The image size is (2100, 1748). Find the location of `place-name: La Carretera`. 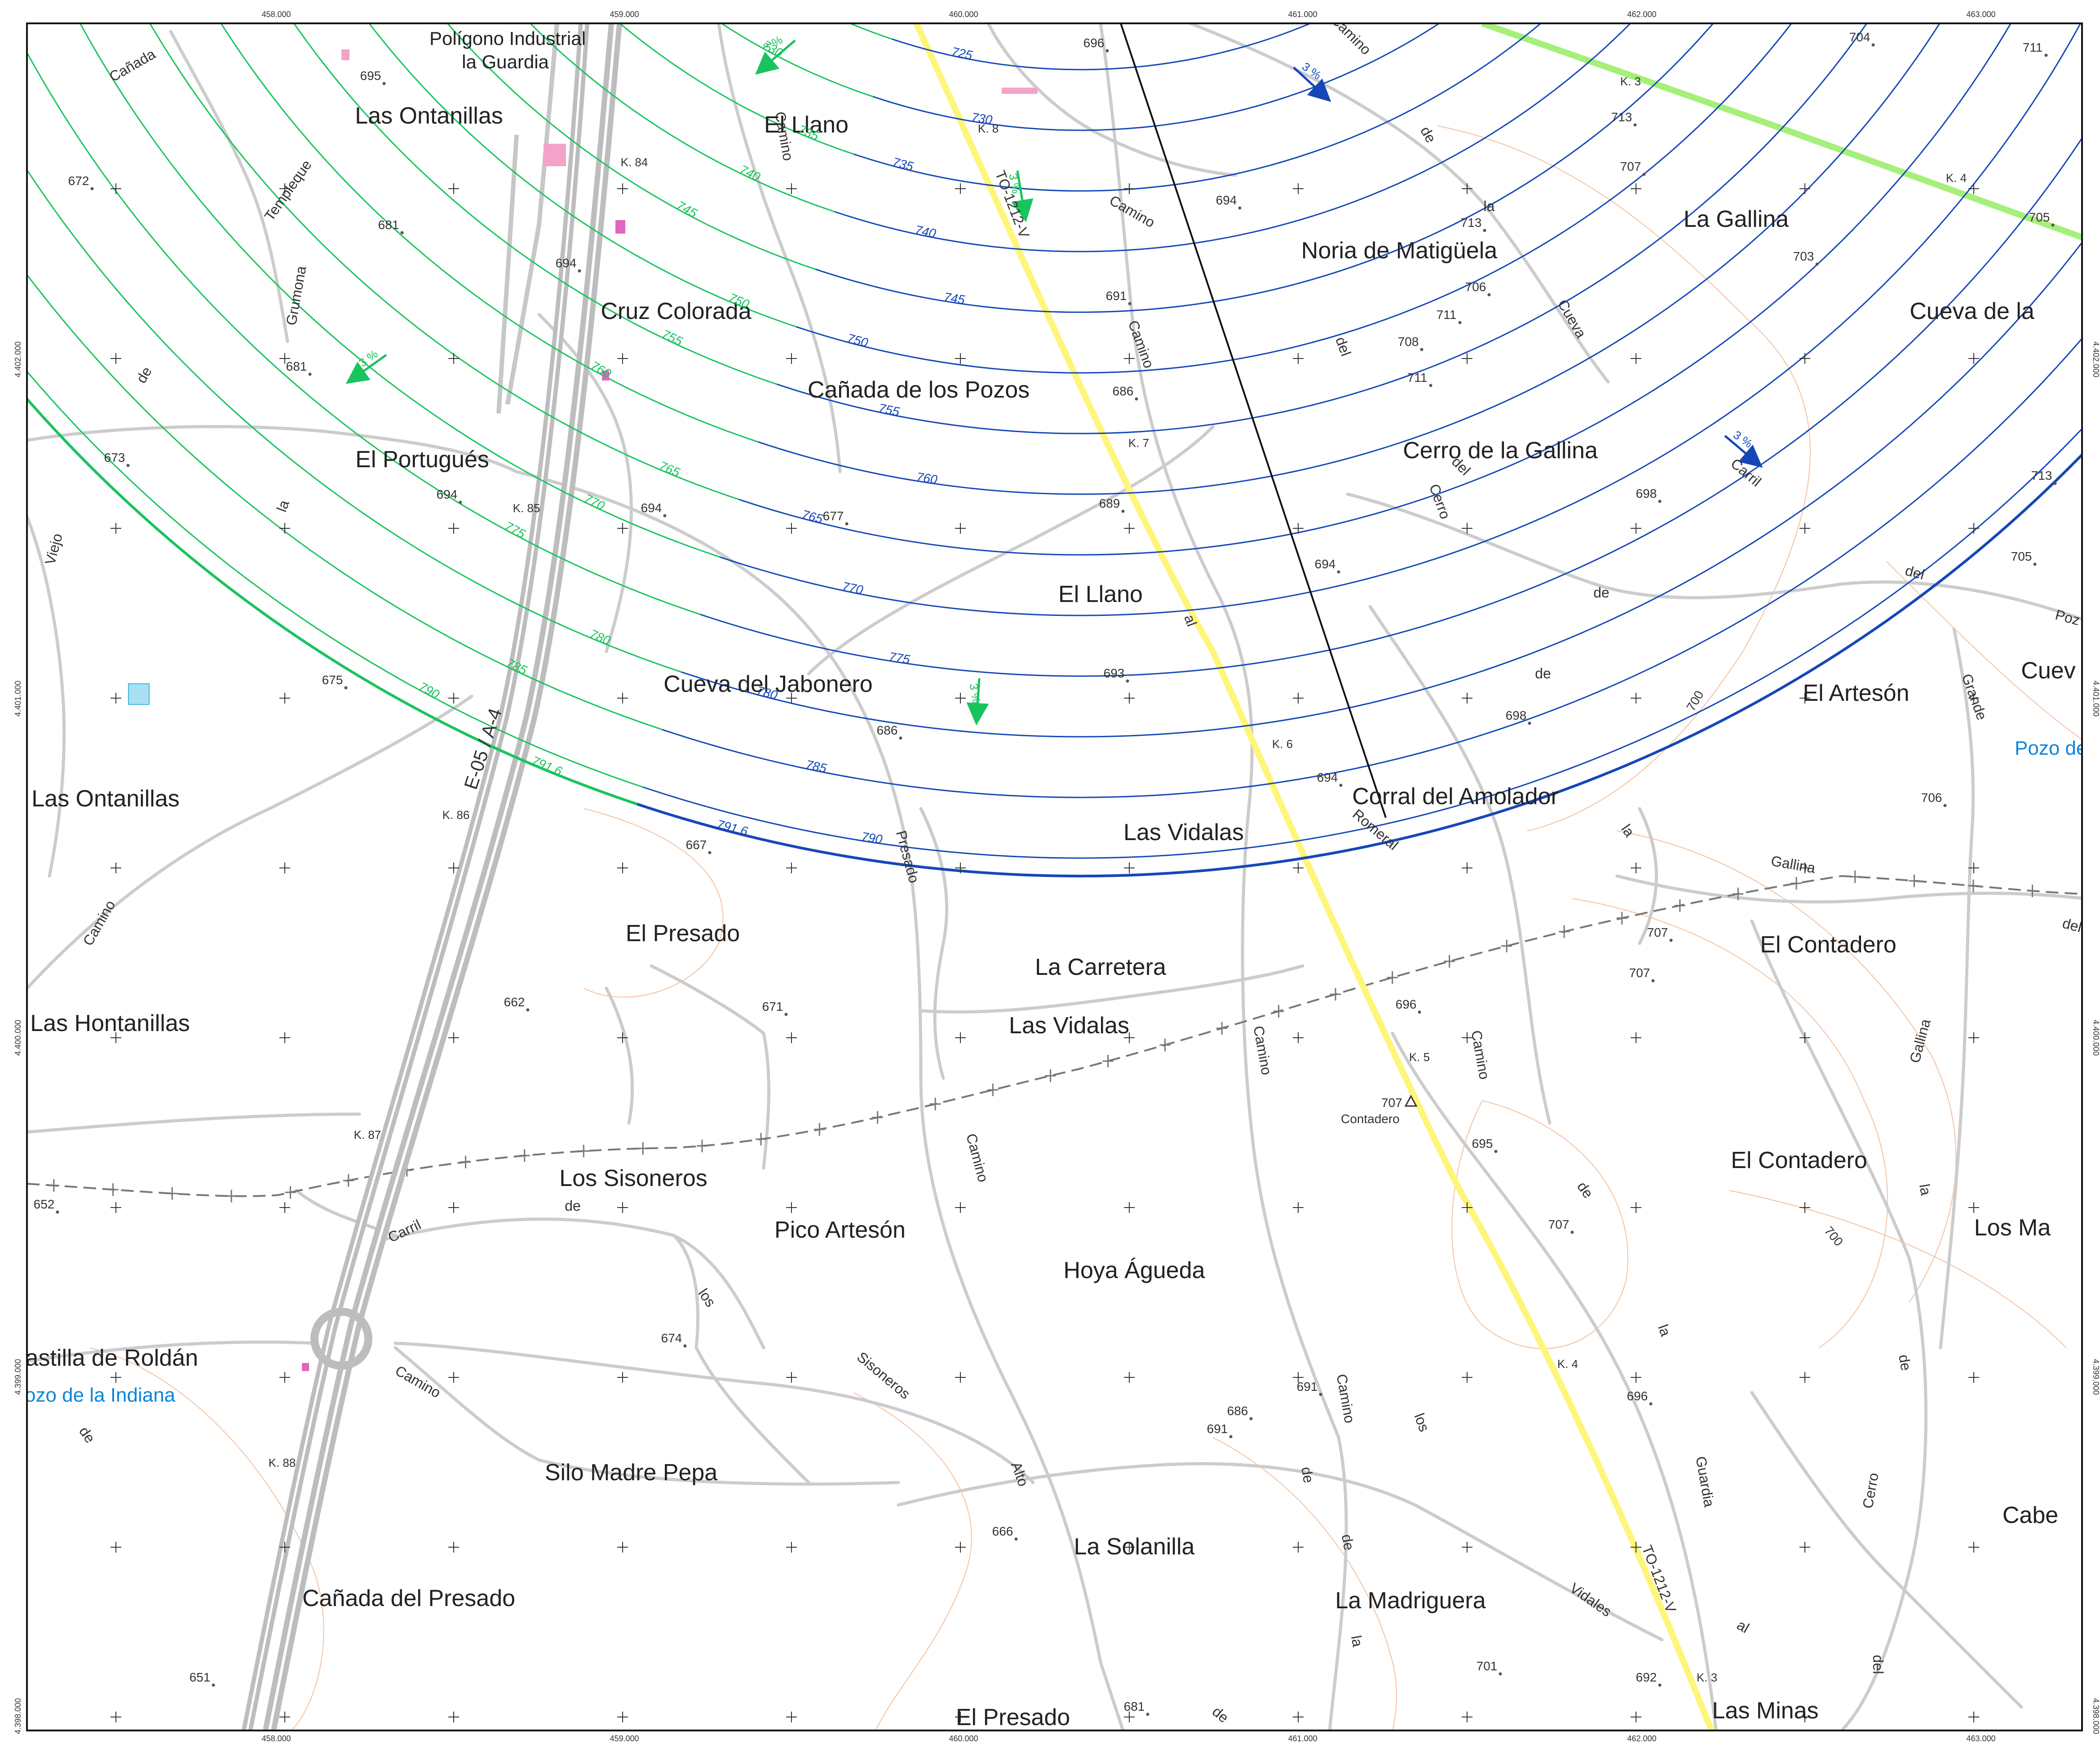

place-name: La Carretera is located at coordinates (1101, 967).